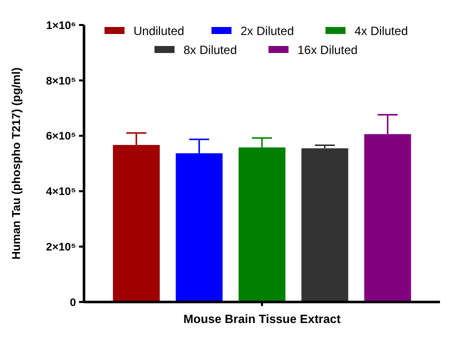 This screenshot has height=339, width=450. What do you see at coordinates (61, 136) in the screenshot?
I see `y-tick-label: 6×10⁵` at bounding box center [61, 136].